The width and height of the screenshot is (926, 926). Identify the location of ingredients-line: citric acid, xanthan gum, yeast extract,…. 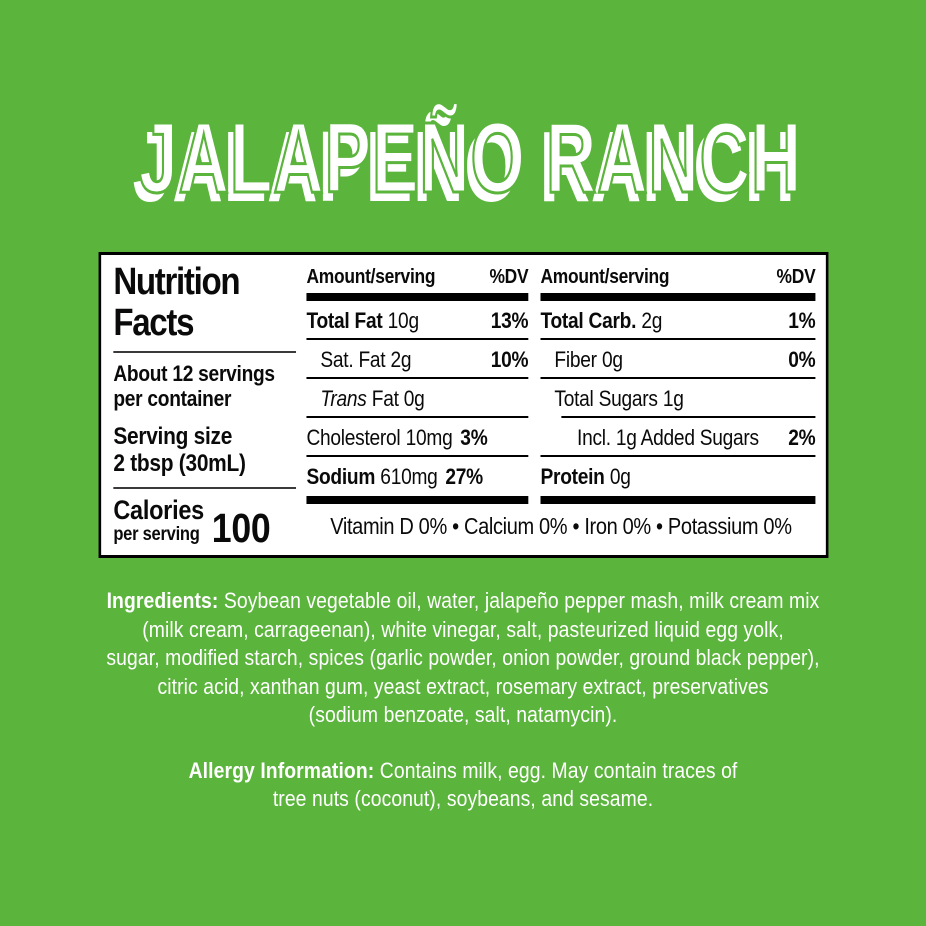
(463, 686).